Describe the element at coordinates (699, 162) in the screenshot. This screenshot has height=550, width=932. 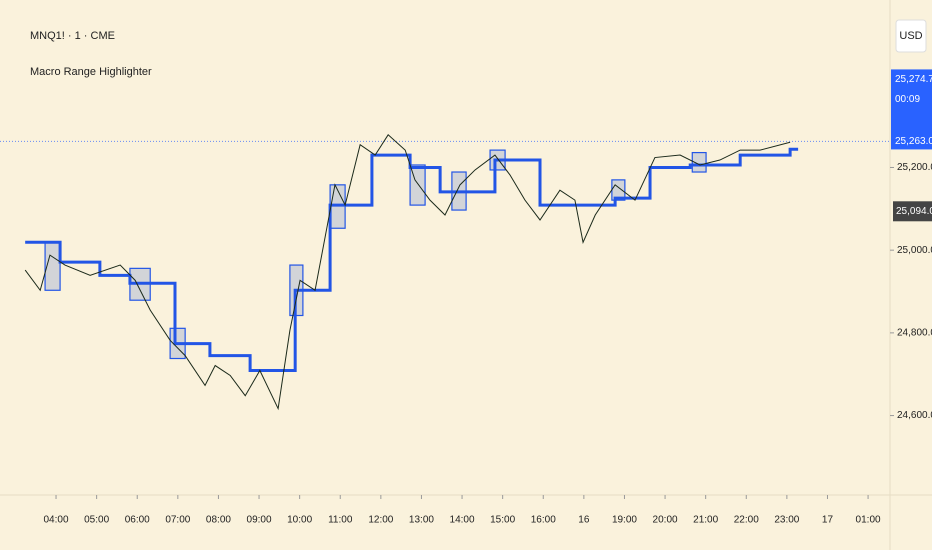
I see `macro-range` at that location.